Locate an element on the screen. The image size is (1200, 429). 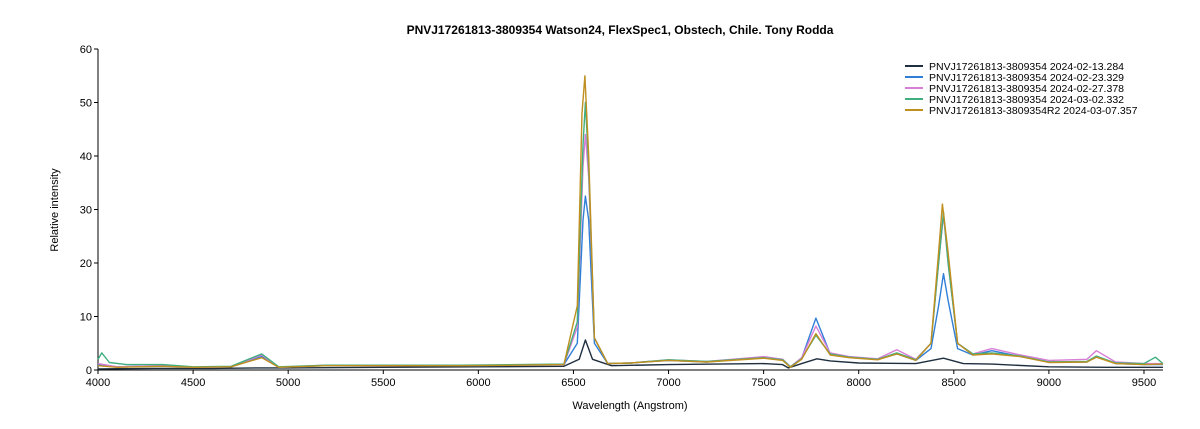
legend-label: PNVJ17261813-3809354R2 2024-03-07.357 is located at coordinates (1033, 111).